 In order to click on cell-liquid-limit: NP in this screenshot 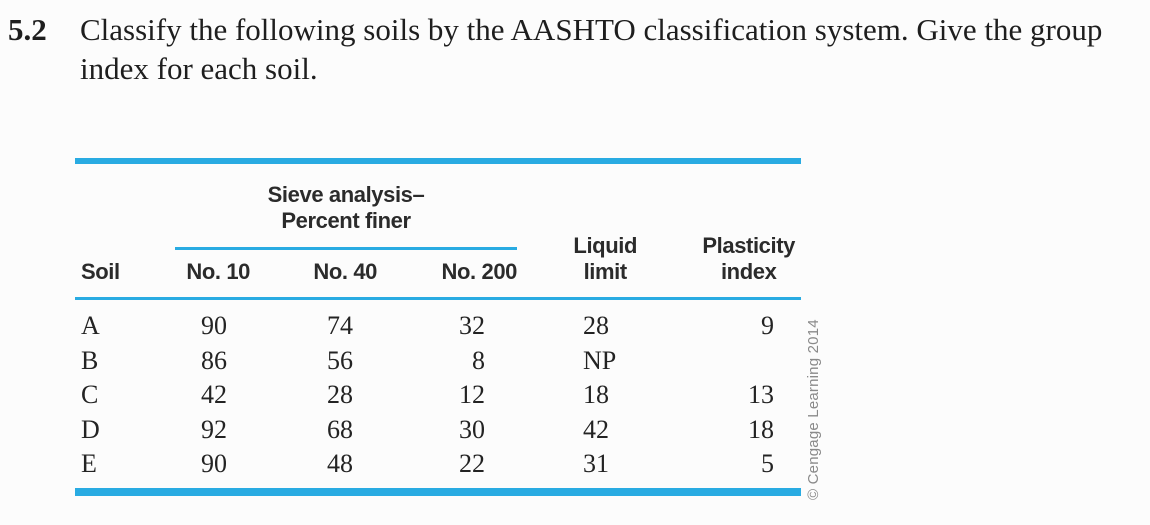, I will do `click(600, 360)`.